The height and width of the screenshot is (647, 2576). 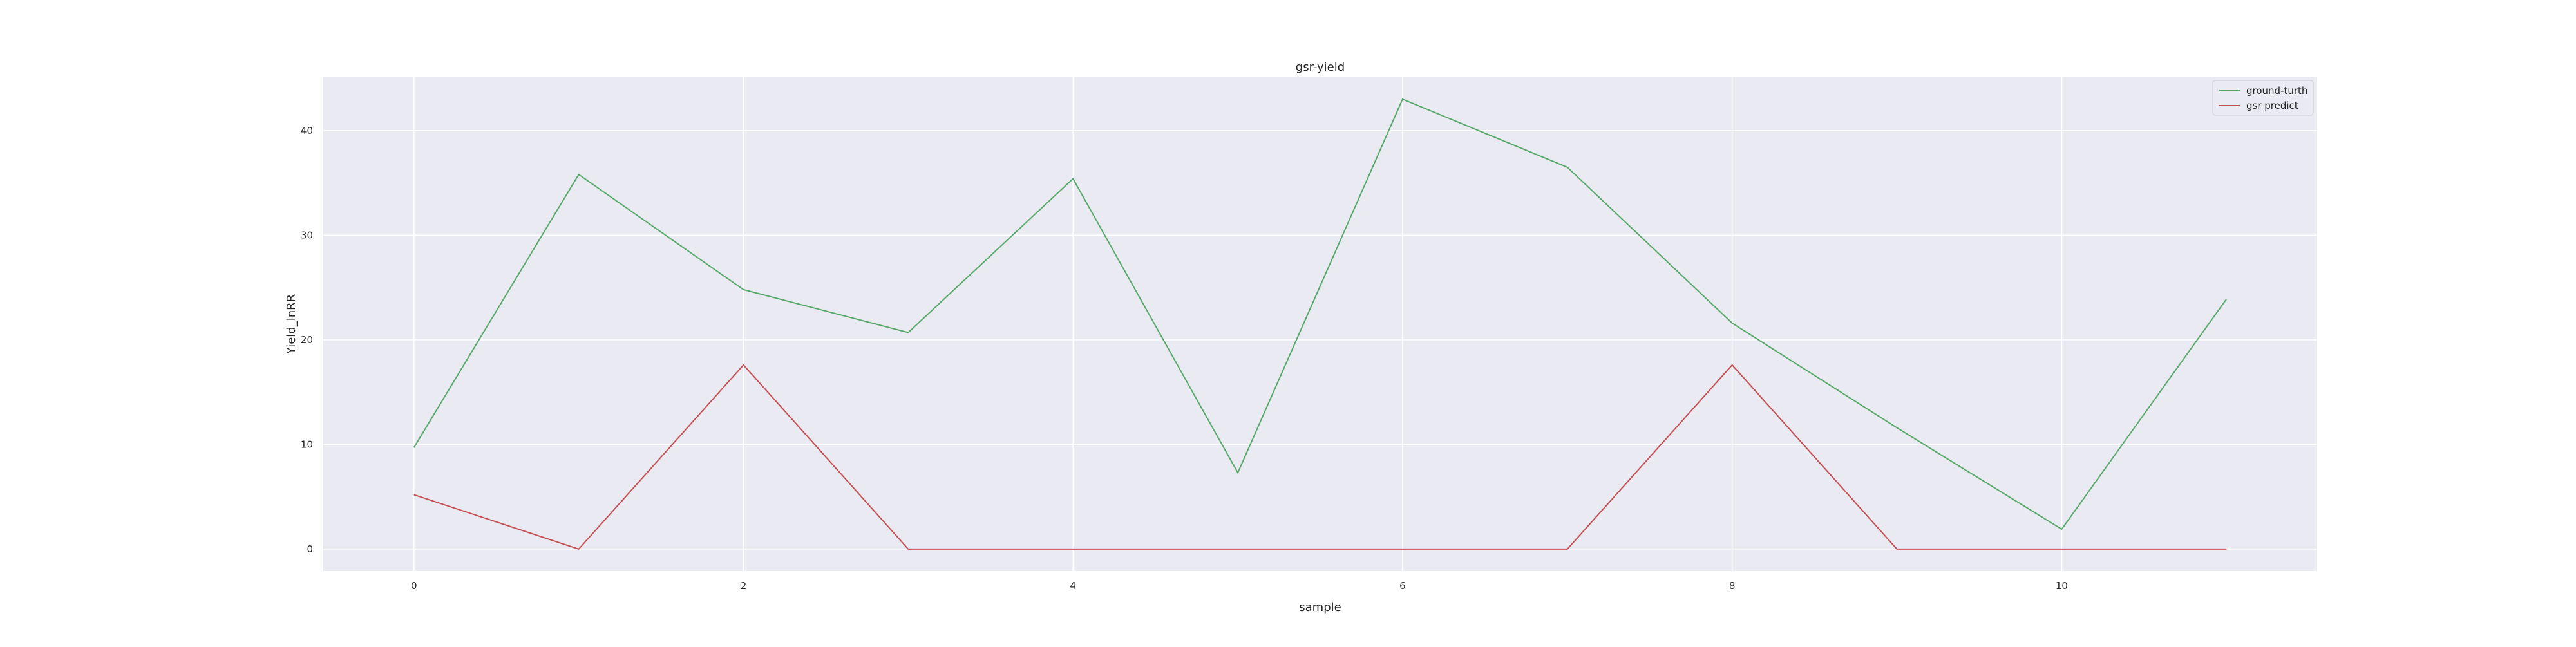 What do you see at coordinates (291, 324) in the screenshot?
I see `y-axis-label: Yield_lnRR` at bounding box center [291, 324].